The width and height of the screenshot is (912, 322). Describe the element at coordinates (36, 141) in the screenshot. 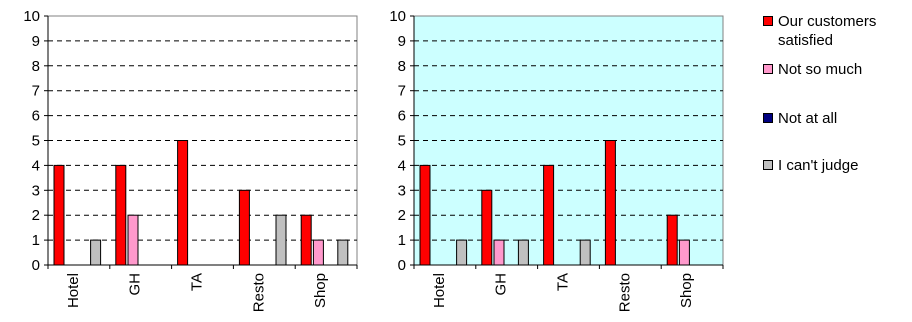

I see `chart1-y-tick-label: 5` at that location.